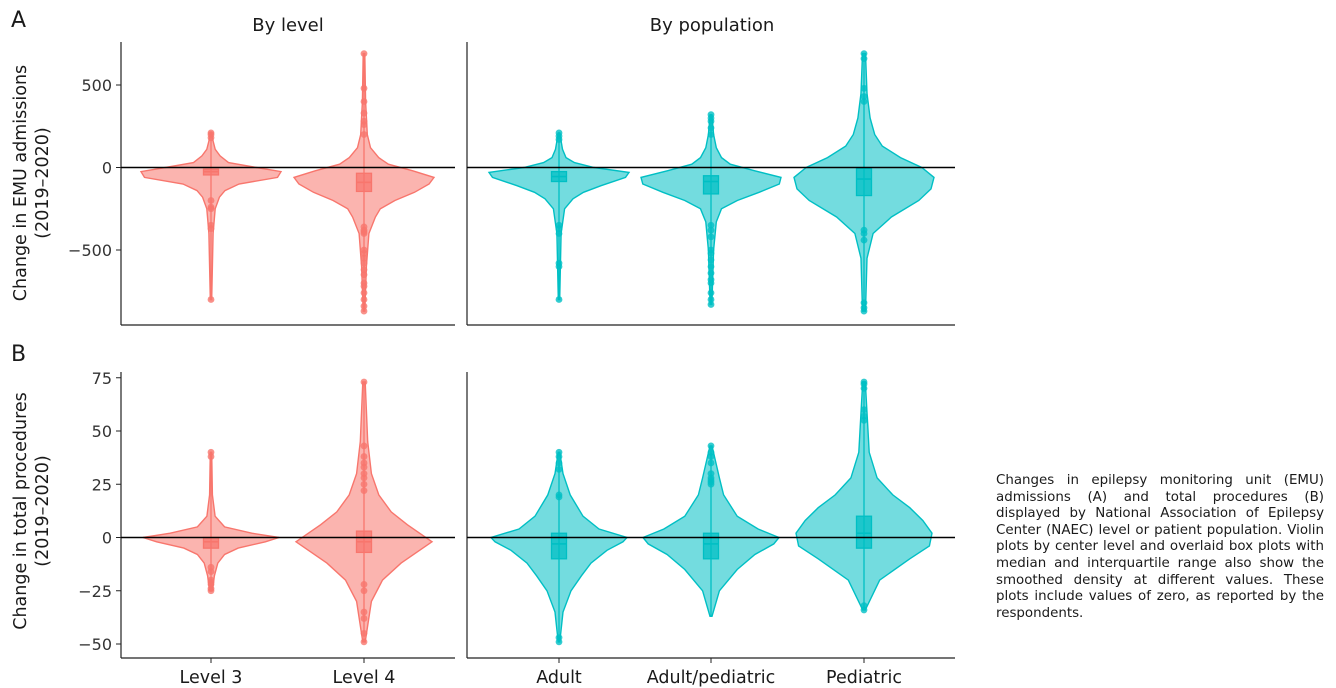  Describe the element at coordinates (18, 354) in the screenshot. I see `panel-label-b: B` at that location.